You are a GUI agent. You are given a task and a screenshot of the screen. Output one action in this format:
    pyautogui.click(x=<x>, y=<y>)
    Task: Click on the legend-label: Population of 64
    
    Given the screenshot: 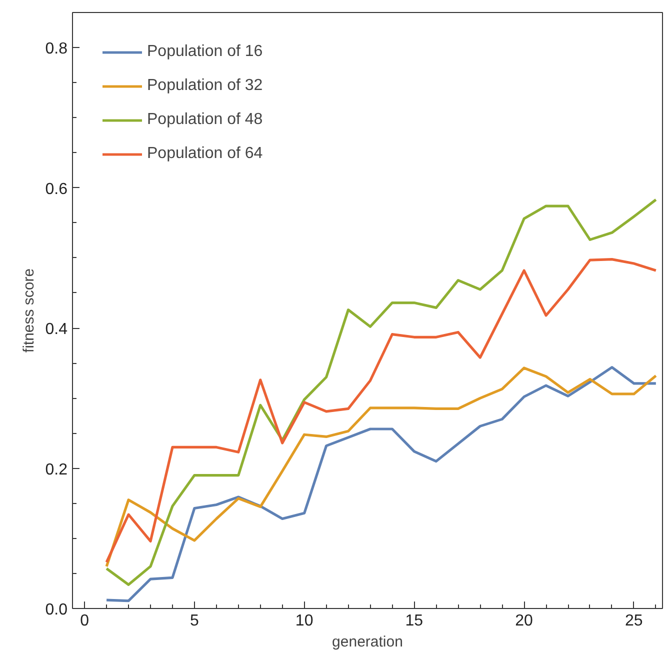 What is the action you would take?
    pyautogui.click(x=205, y=154)
    